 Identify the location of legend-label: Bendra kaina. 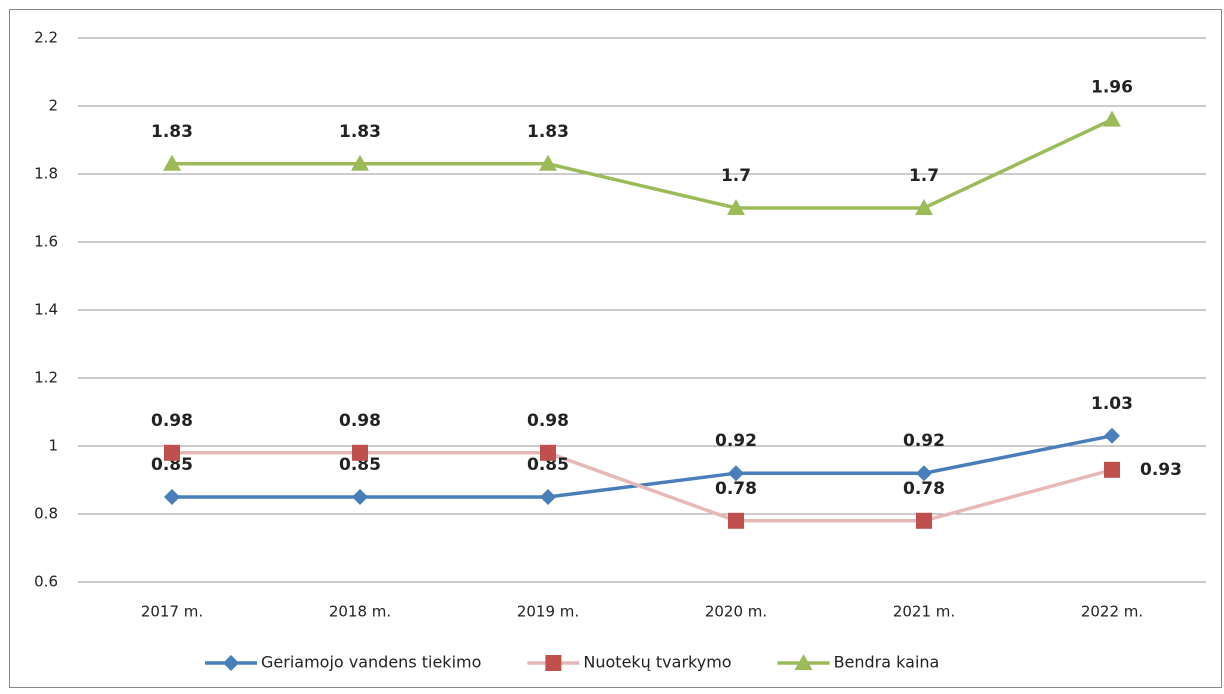
(887, 662).